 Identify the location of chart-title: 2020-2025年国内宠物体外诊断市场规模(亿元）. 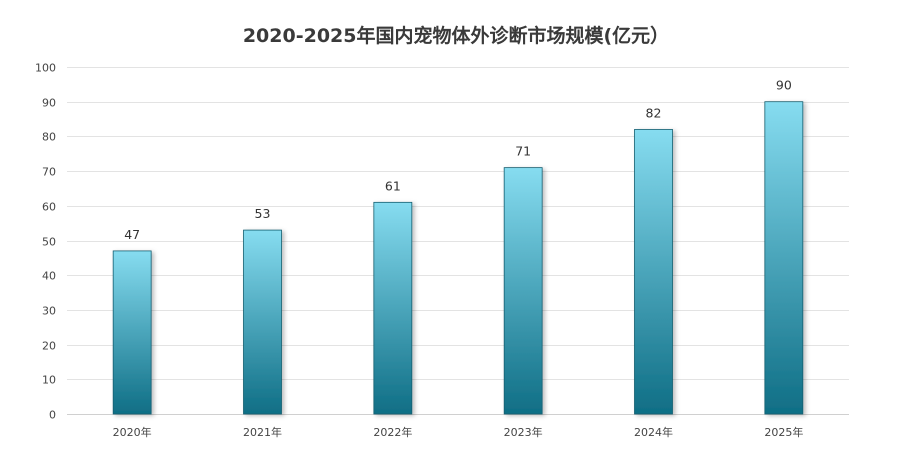
(456, 35).